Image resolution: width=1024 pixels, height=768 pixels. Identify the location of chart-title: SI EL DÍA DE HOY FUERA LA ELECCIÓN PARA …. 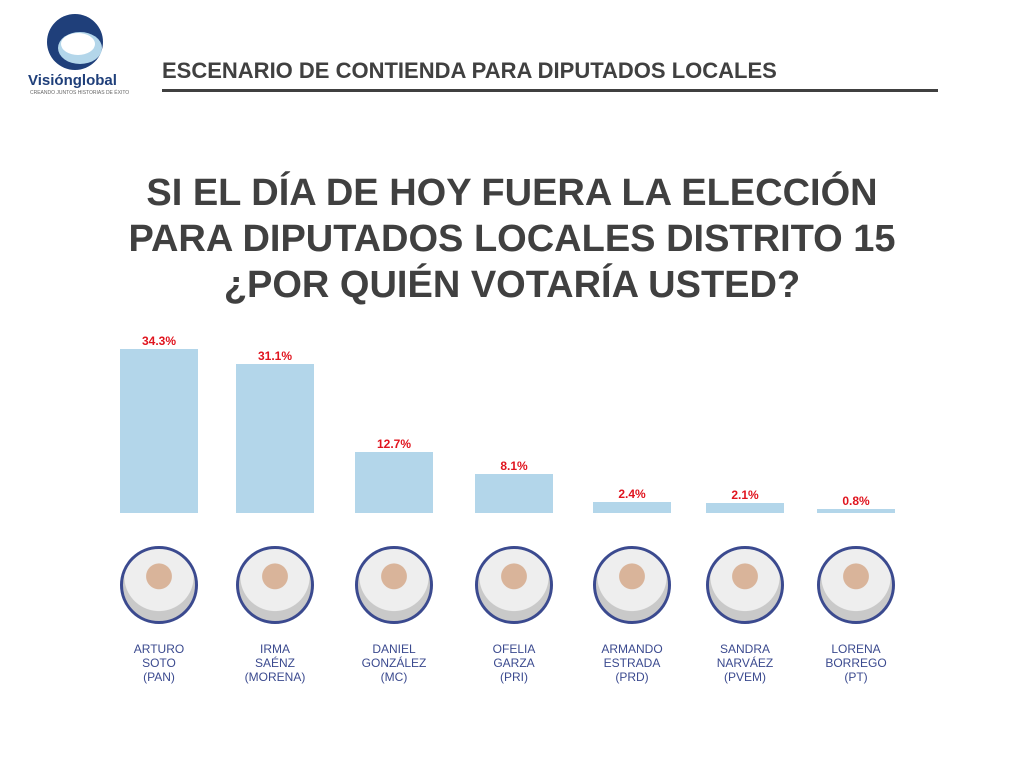
(512, 239).